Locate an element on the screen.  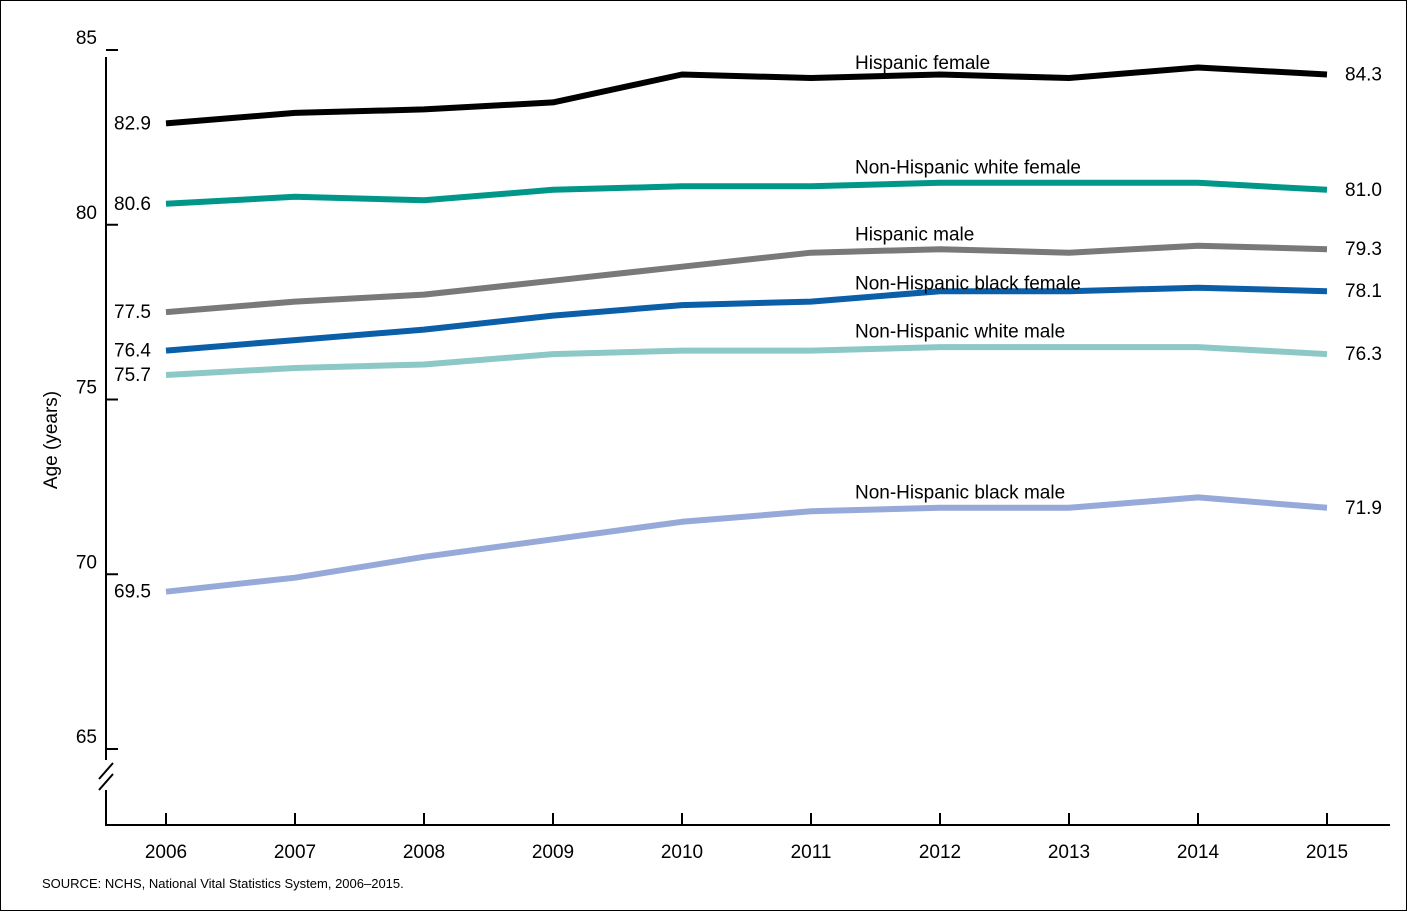
series-start-label: 69.5 is located at coordinates (132, 592).